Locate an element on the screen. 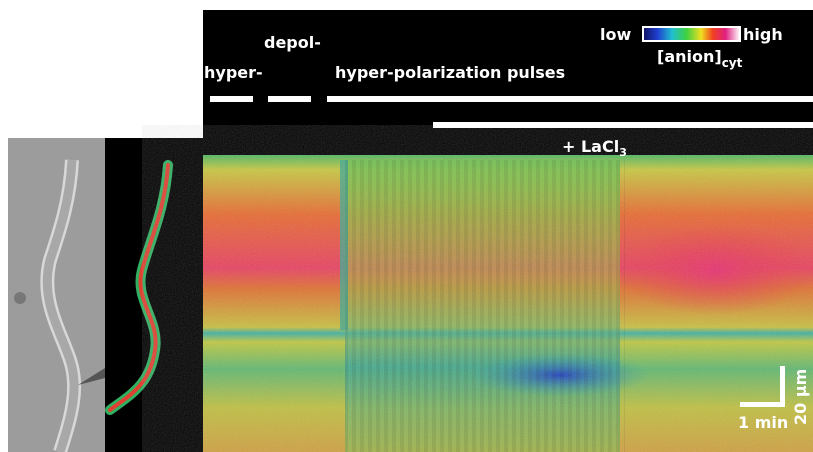 The width and height of the screenshot is (813, 452). particle is located at coordinates (20, 298).